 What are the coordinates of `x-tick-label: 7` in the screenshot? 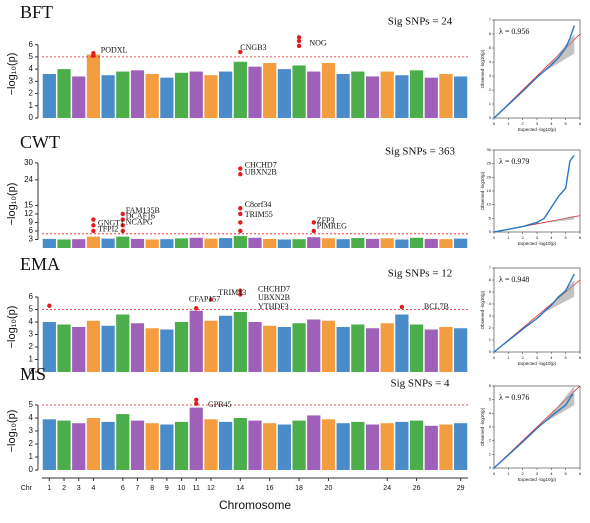 It's located at (138, 488).